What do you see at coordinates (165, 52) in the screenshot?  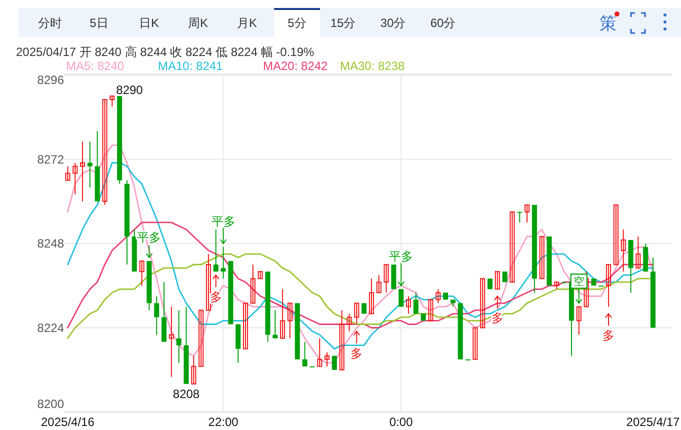 I see `text: 2025/04/17 开 8240 高 8244 收 8224 低 8224 幅 -0.19%` at bounding box center [165, 52].